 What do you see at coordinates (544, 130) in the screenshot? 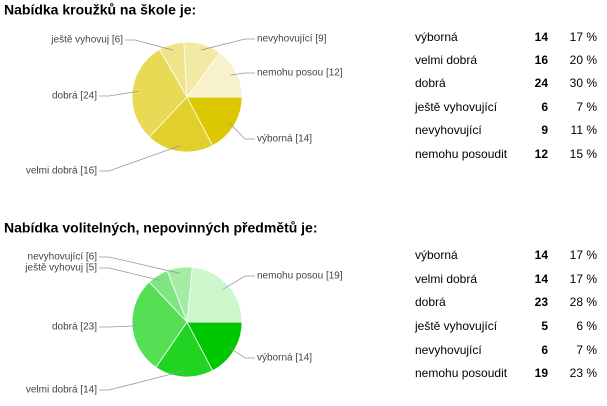
I see `row-count: 9` at bounding box center [544, 130].